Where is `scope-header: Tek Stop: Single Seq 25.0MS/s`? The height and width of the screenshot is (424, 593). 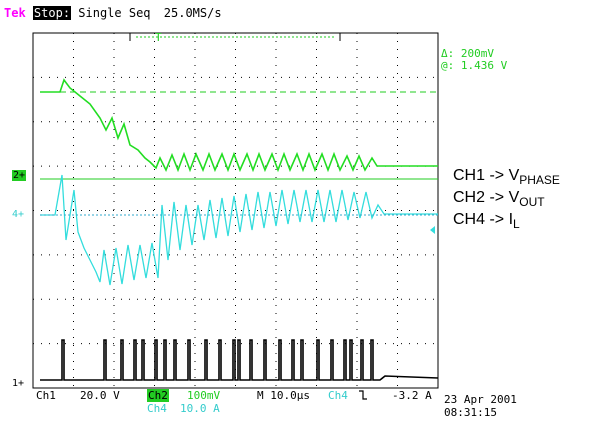
scope-header: Tek Stop: Single Seq 25.0MS/s is located at coordinates (113, 13).